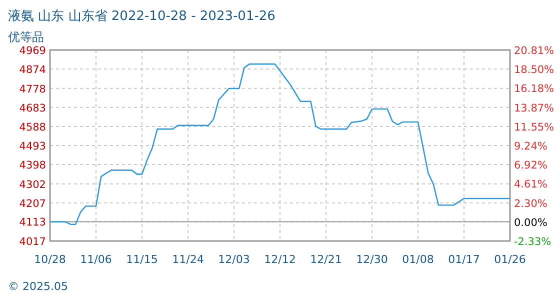 Image resolution: width=560 pixels, height=300 pixels. Describe the element at coordinates (142, 16) in the screenshot. I see `chart-title: 液氨 山东 山东省 2022-10-28 - 2023-01-26` at that location.